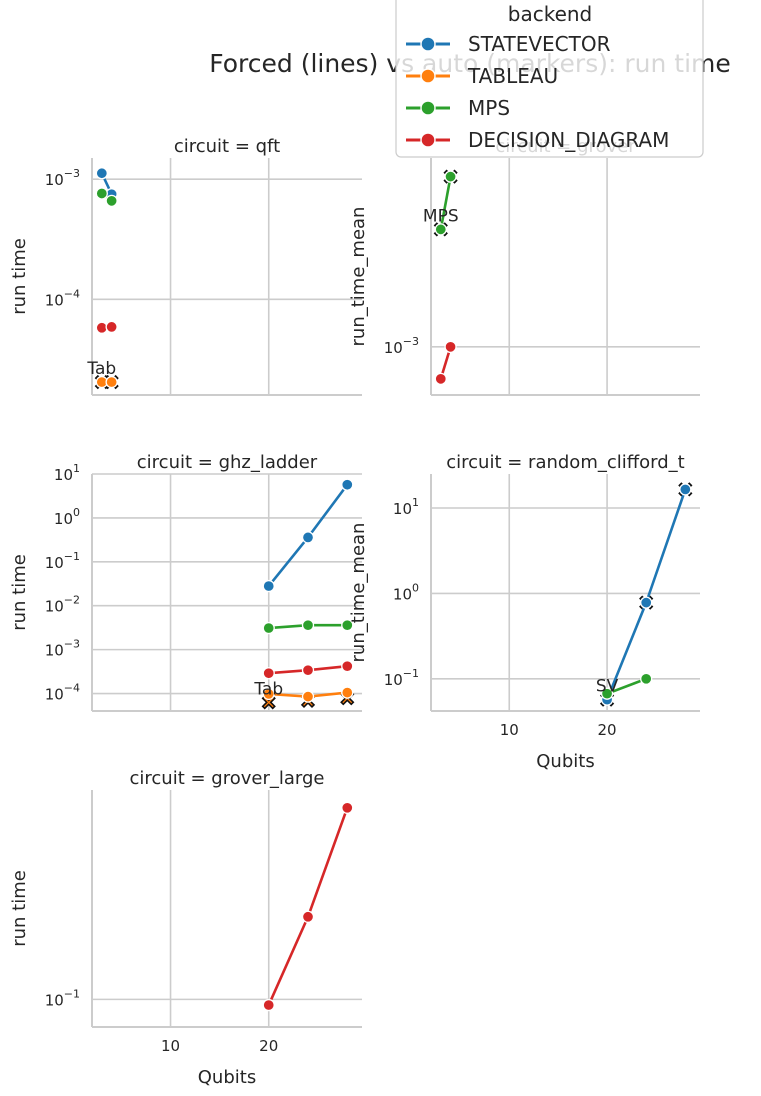  Describe the element at coordinates (268, 702) in the screenshot. I see `auto-marker` at that location.